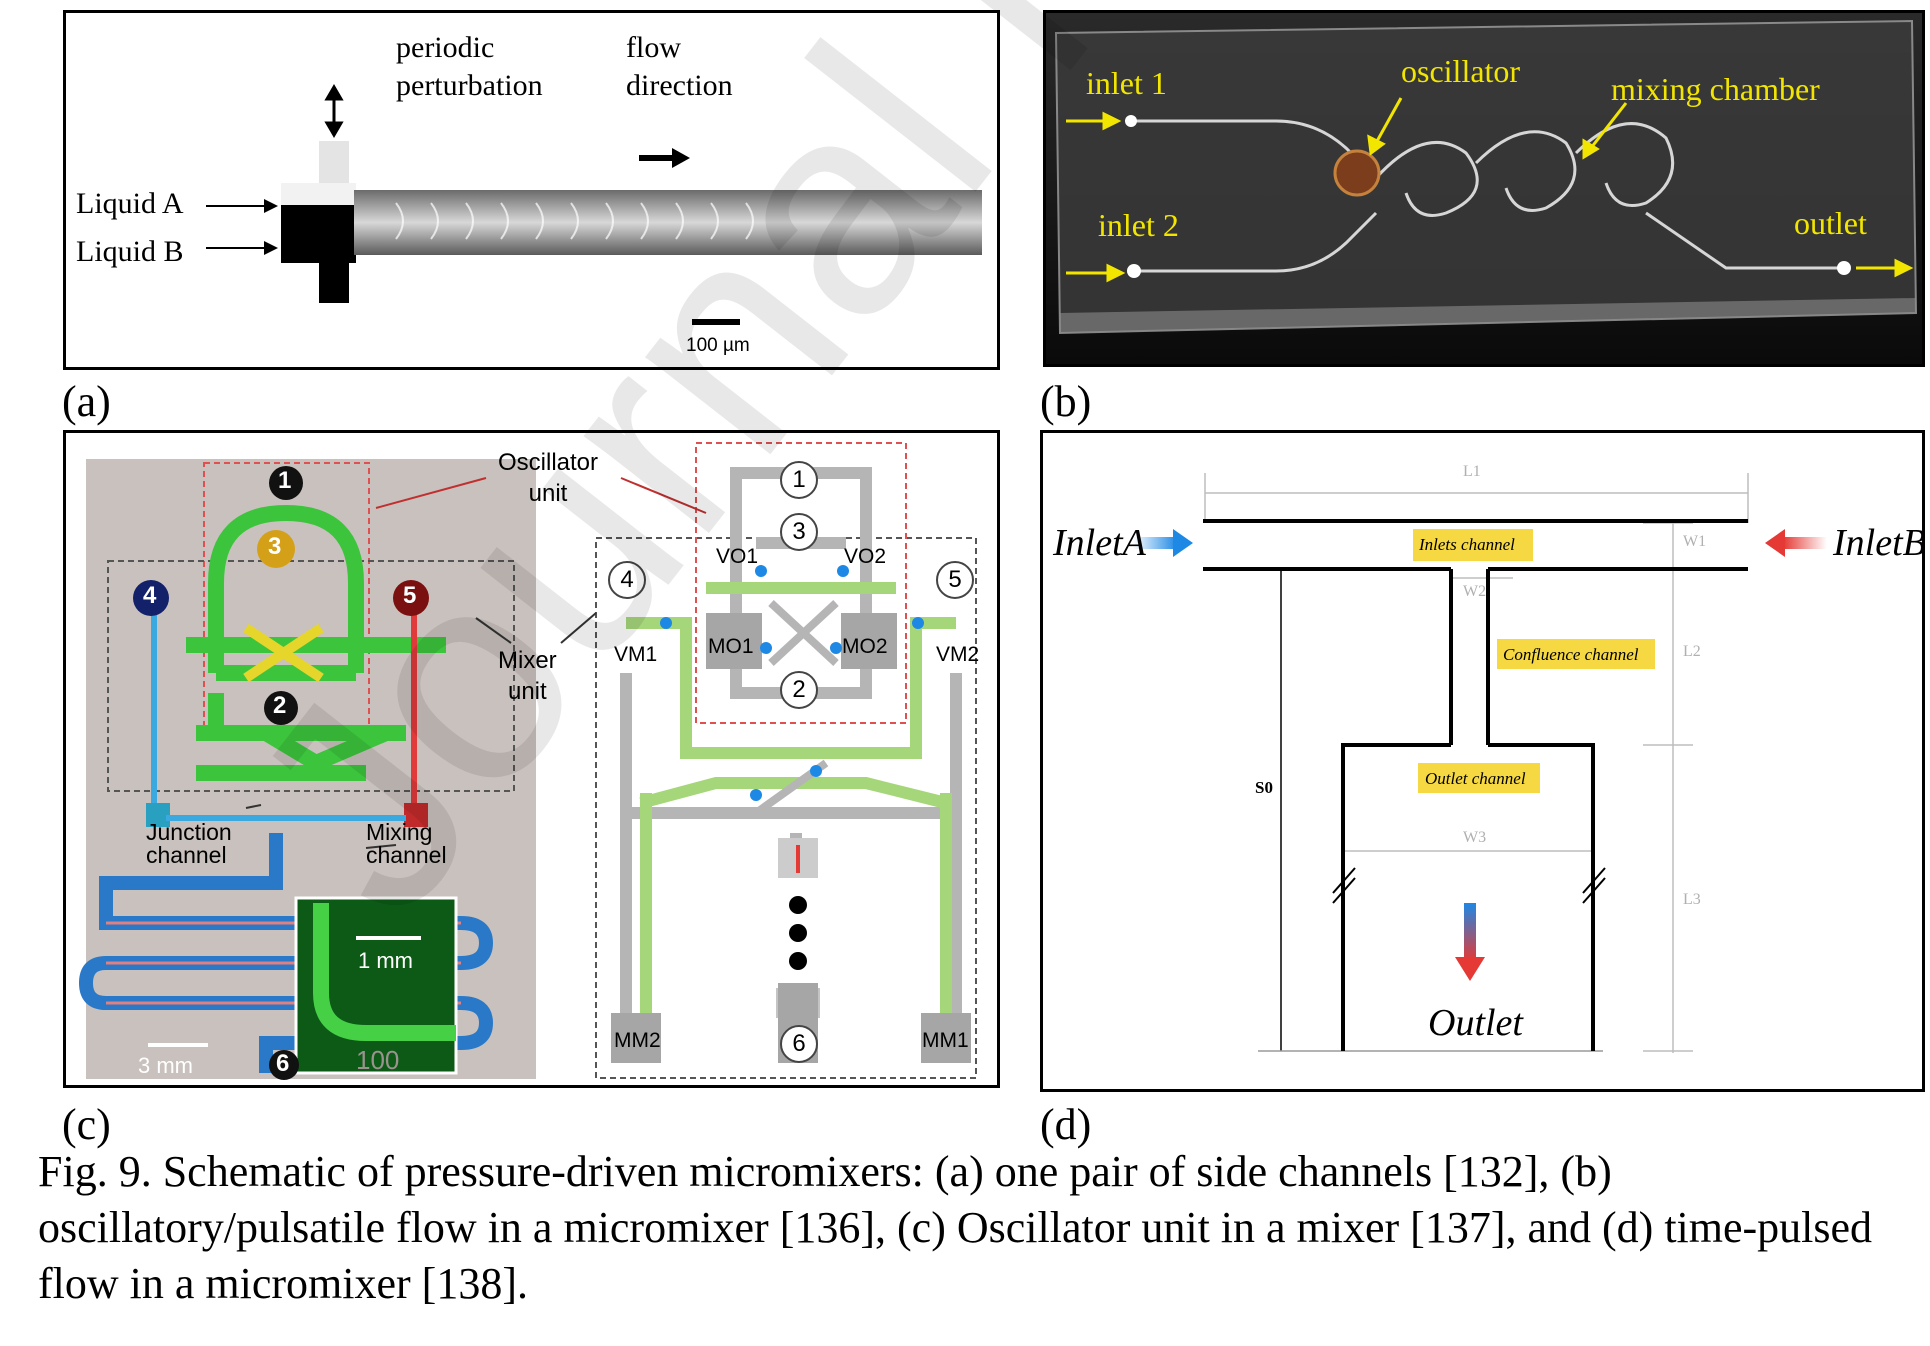  Describe the element at coordinates (378, 1060) in the screenshot. I see `chip-number-label: 100` at that location.